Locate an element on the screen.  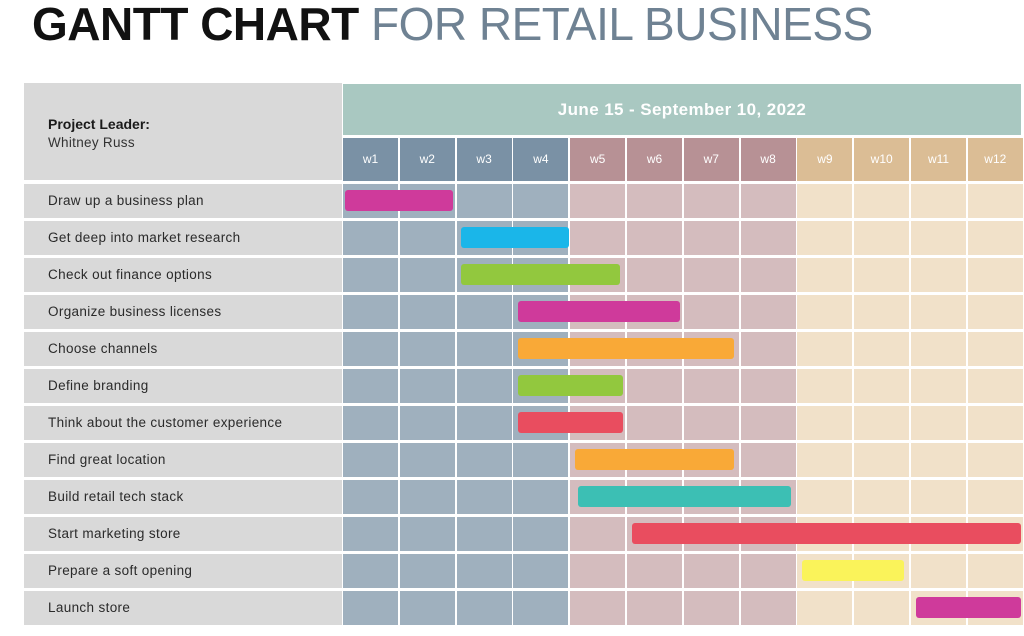
project-leader-name: Whitney Russ is located at coordinates (91, 142).